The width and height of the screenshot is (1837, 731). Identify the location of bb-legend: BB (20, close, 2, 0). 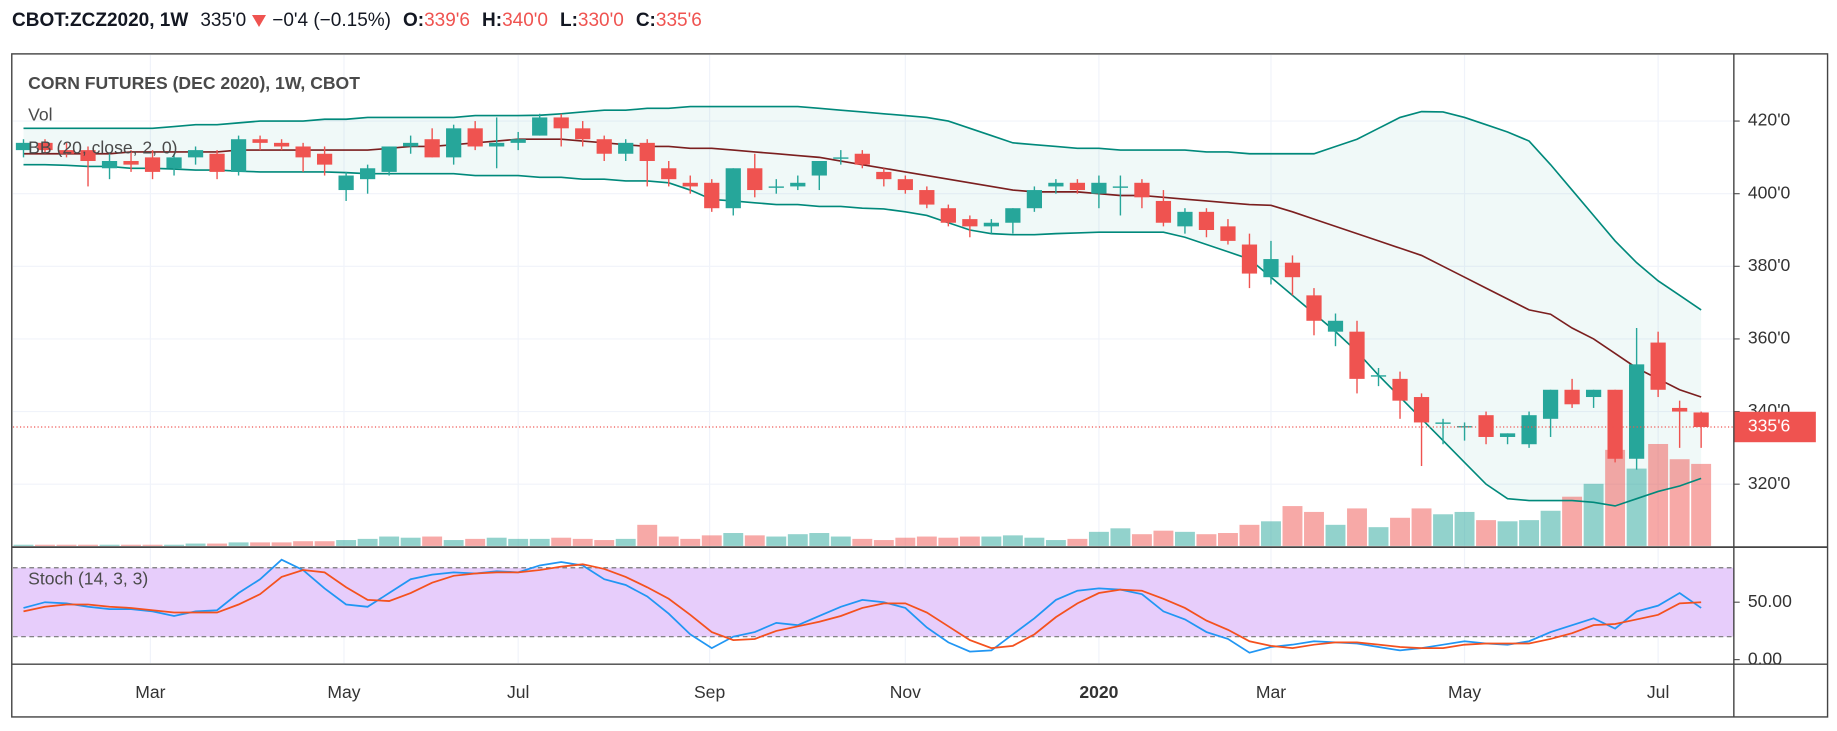
(102, 147).